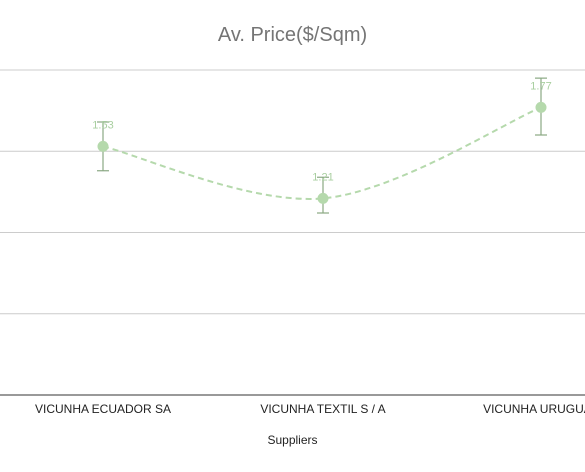  I want to click on x-tick-label: VICUNHA ECUADOR SA, so click(103, 409).